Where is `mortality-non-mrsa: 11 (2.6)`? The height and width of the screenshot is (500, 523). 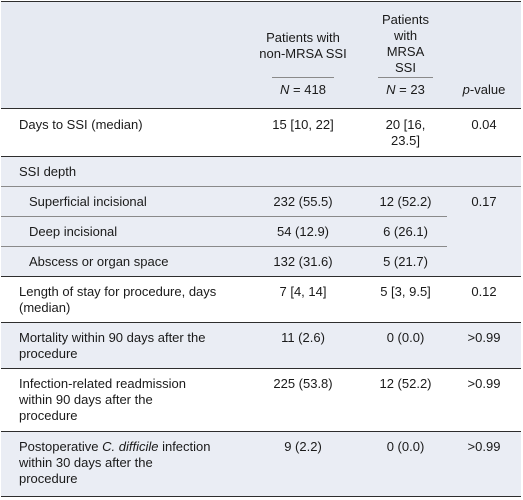
mortality-non-mrsa: 11 (2.6) is located at coordinates (303, 345).